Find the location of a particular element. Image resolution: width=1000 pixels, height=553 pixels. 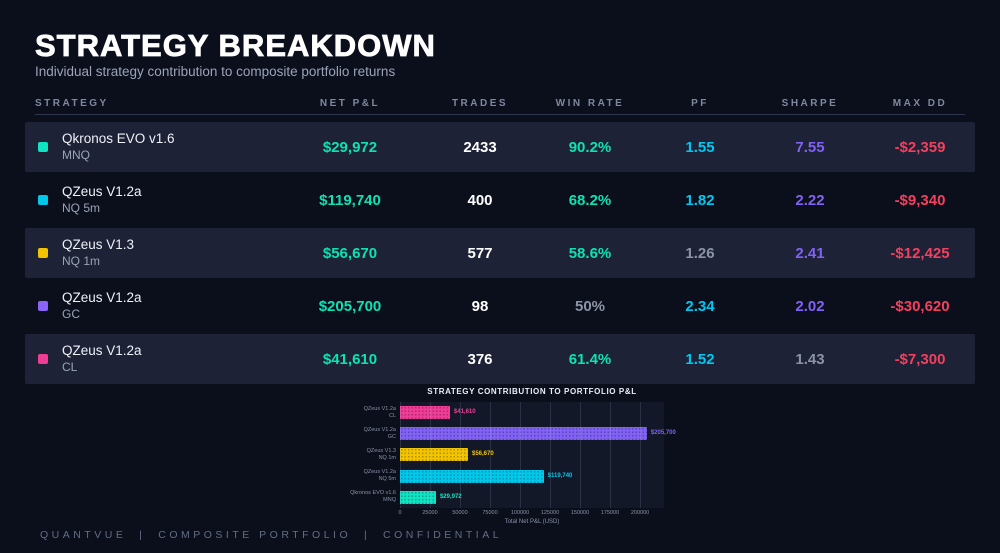

trades-value: 376 is located at coordinates (480, 359).